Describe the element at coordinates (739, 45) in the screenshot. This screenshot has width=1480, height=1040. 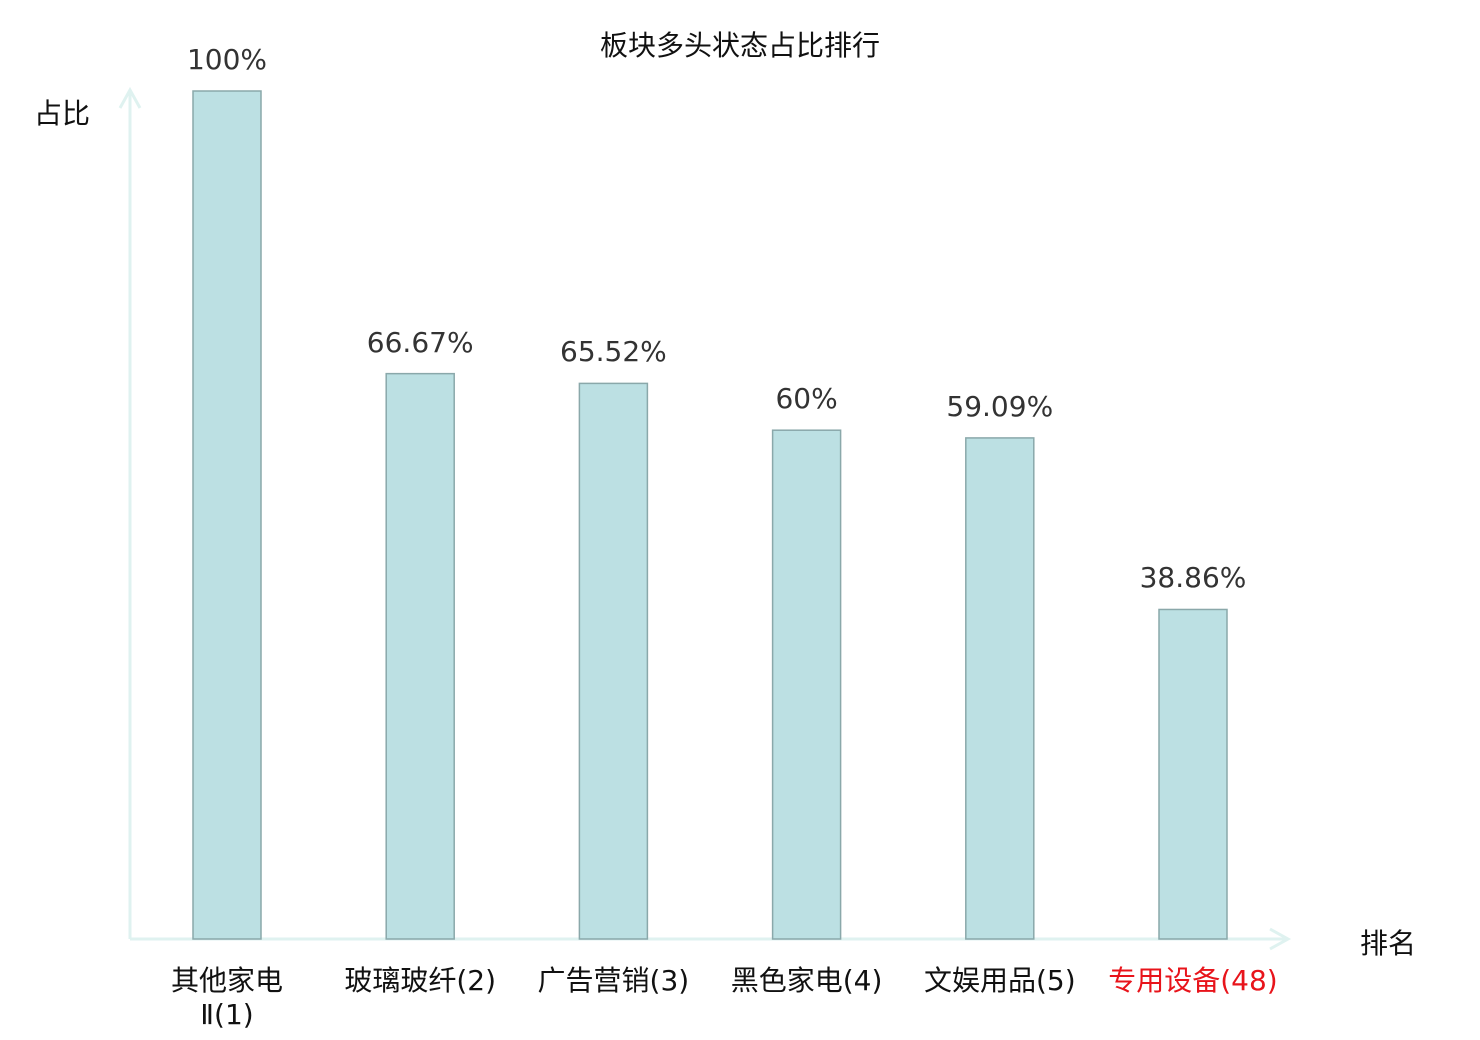
I see `chart-title: 板块多头状态占比排行` at that location.